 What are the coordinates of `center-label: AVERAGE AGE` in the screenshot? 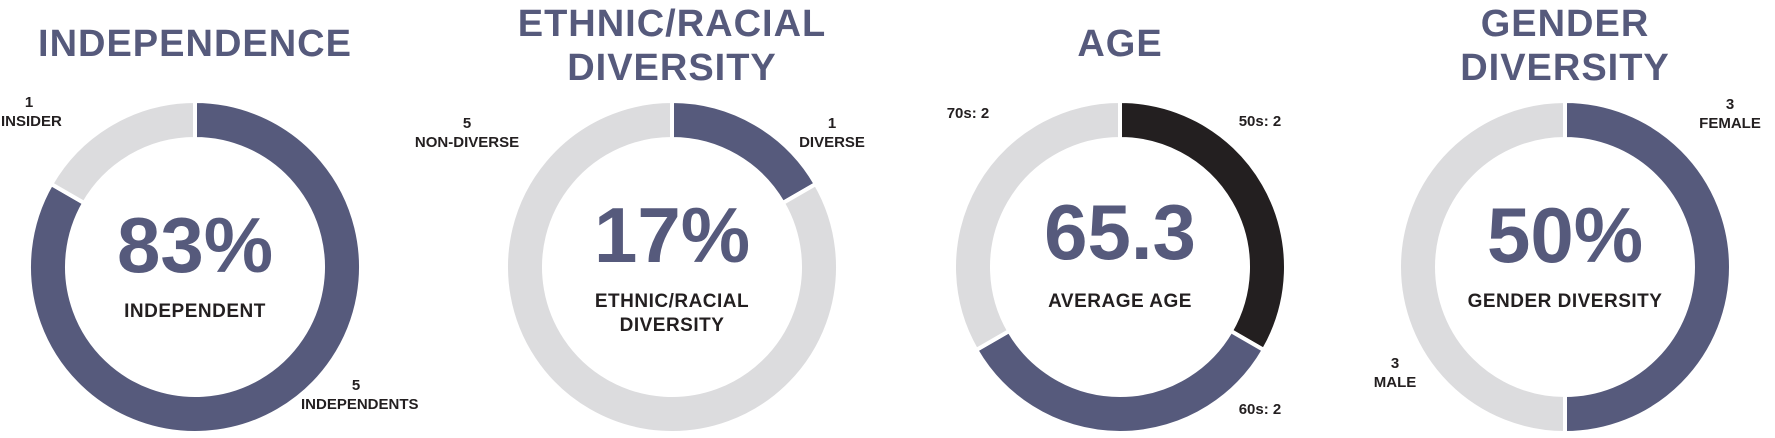 It's located at (1120, 302).